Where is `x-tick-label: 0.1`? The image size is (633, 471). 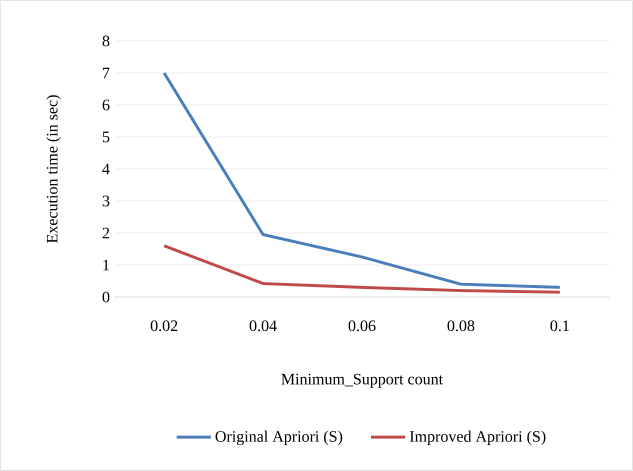 x-tick-label: 0.1 is located at coordinates (559, 326).